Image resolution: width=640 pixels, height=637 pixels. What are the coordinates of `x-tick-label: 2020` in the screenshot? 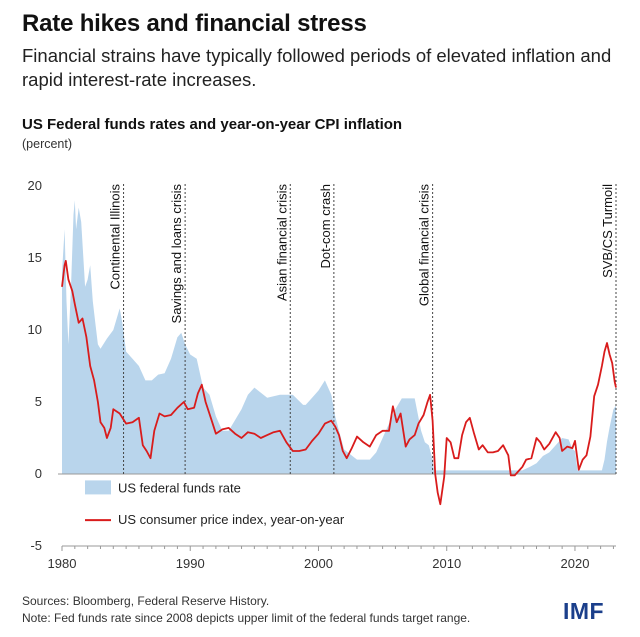 It's located at (575, 563).